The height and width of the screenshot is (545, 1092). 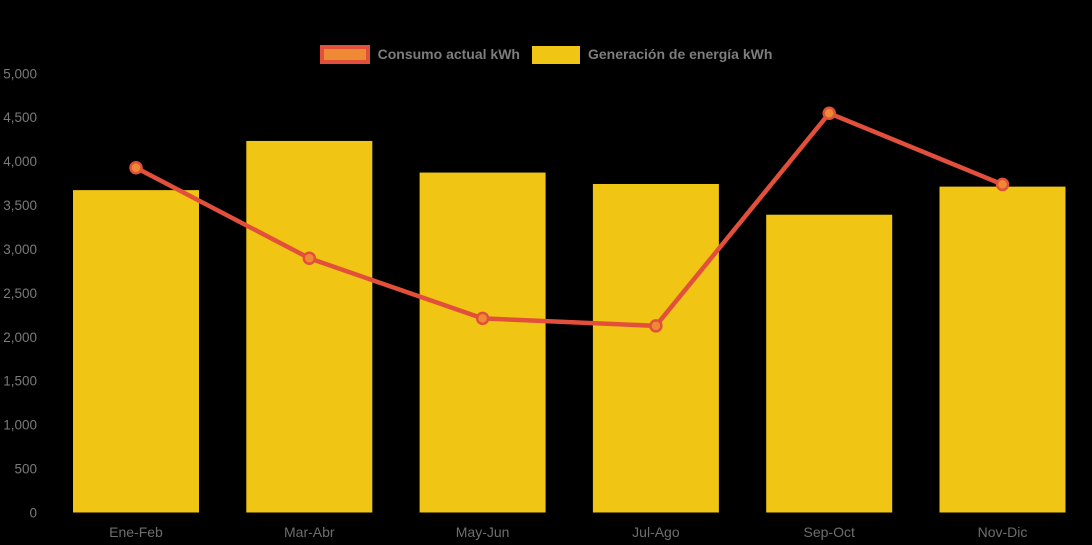 What do you see at coordinates (20, 161) in the screenshot?
I see `y-axis-tick-4-000: 4,000` at bounding box center [20, 161].